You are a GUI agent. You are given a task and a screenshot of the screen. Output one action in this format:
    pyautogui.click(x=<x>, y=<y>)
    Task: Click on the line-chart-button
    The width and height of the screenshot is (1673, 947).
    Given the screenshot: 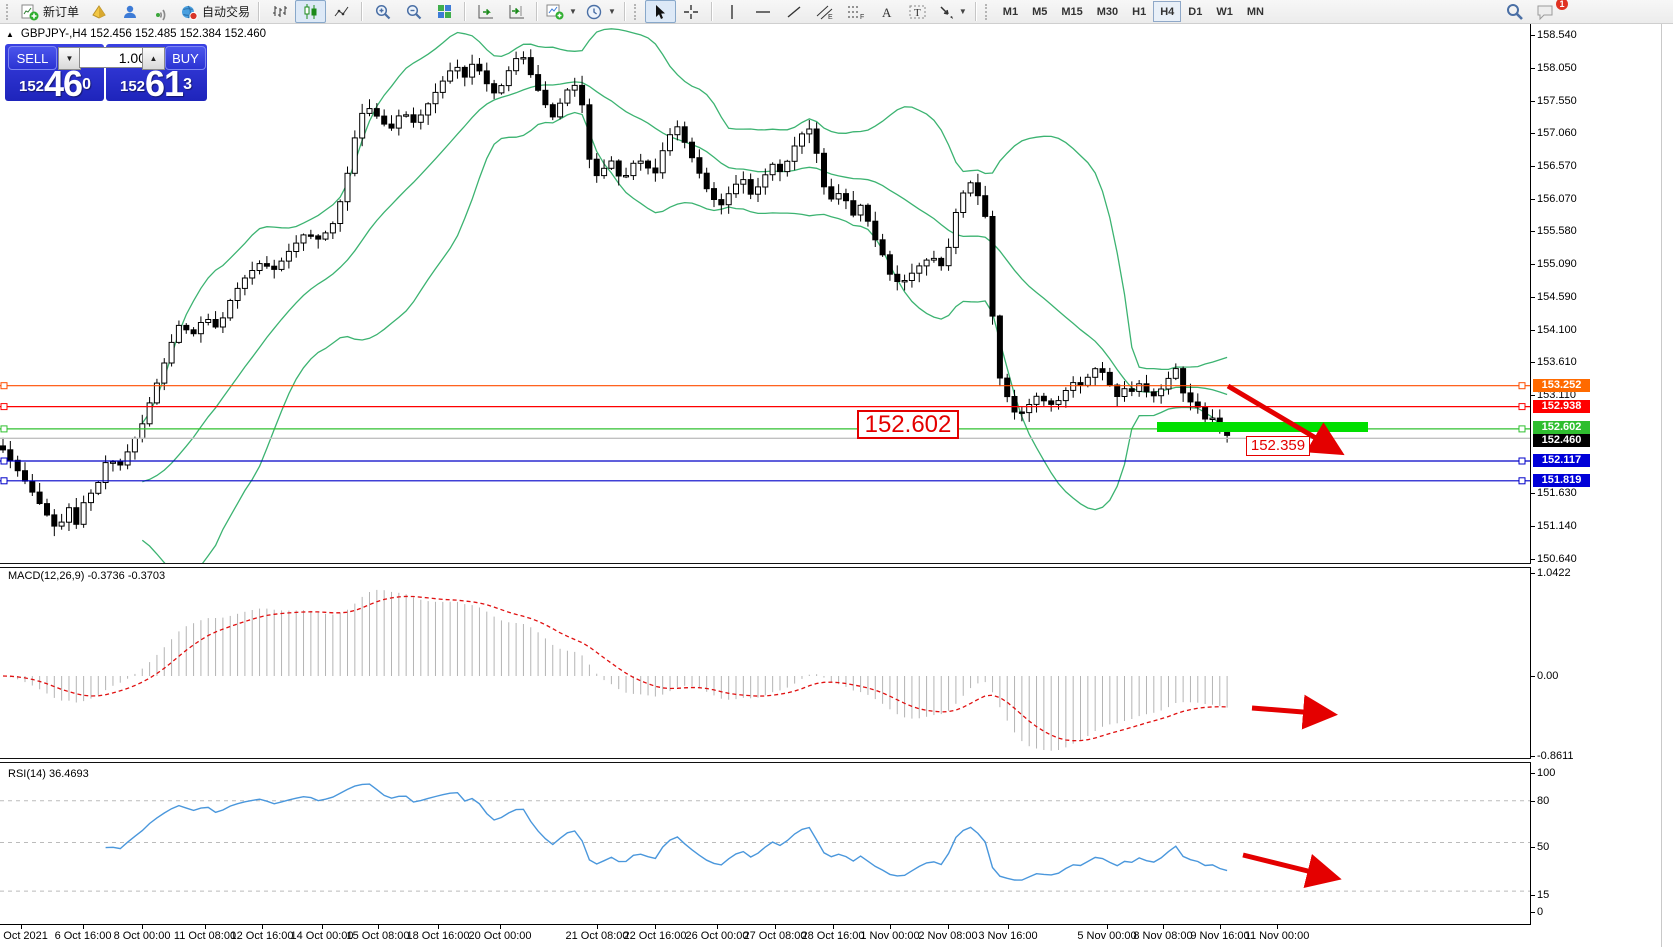 What is the action you would take?
    pyautogui.click(x=341, y=11)
    